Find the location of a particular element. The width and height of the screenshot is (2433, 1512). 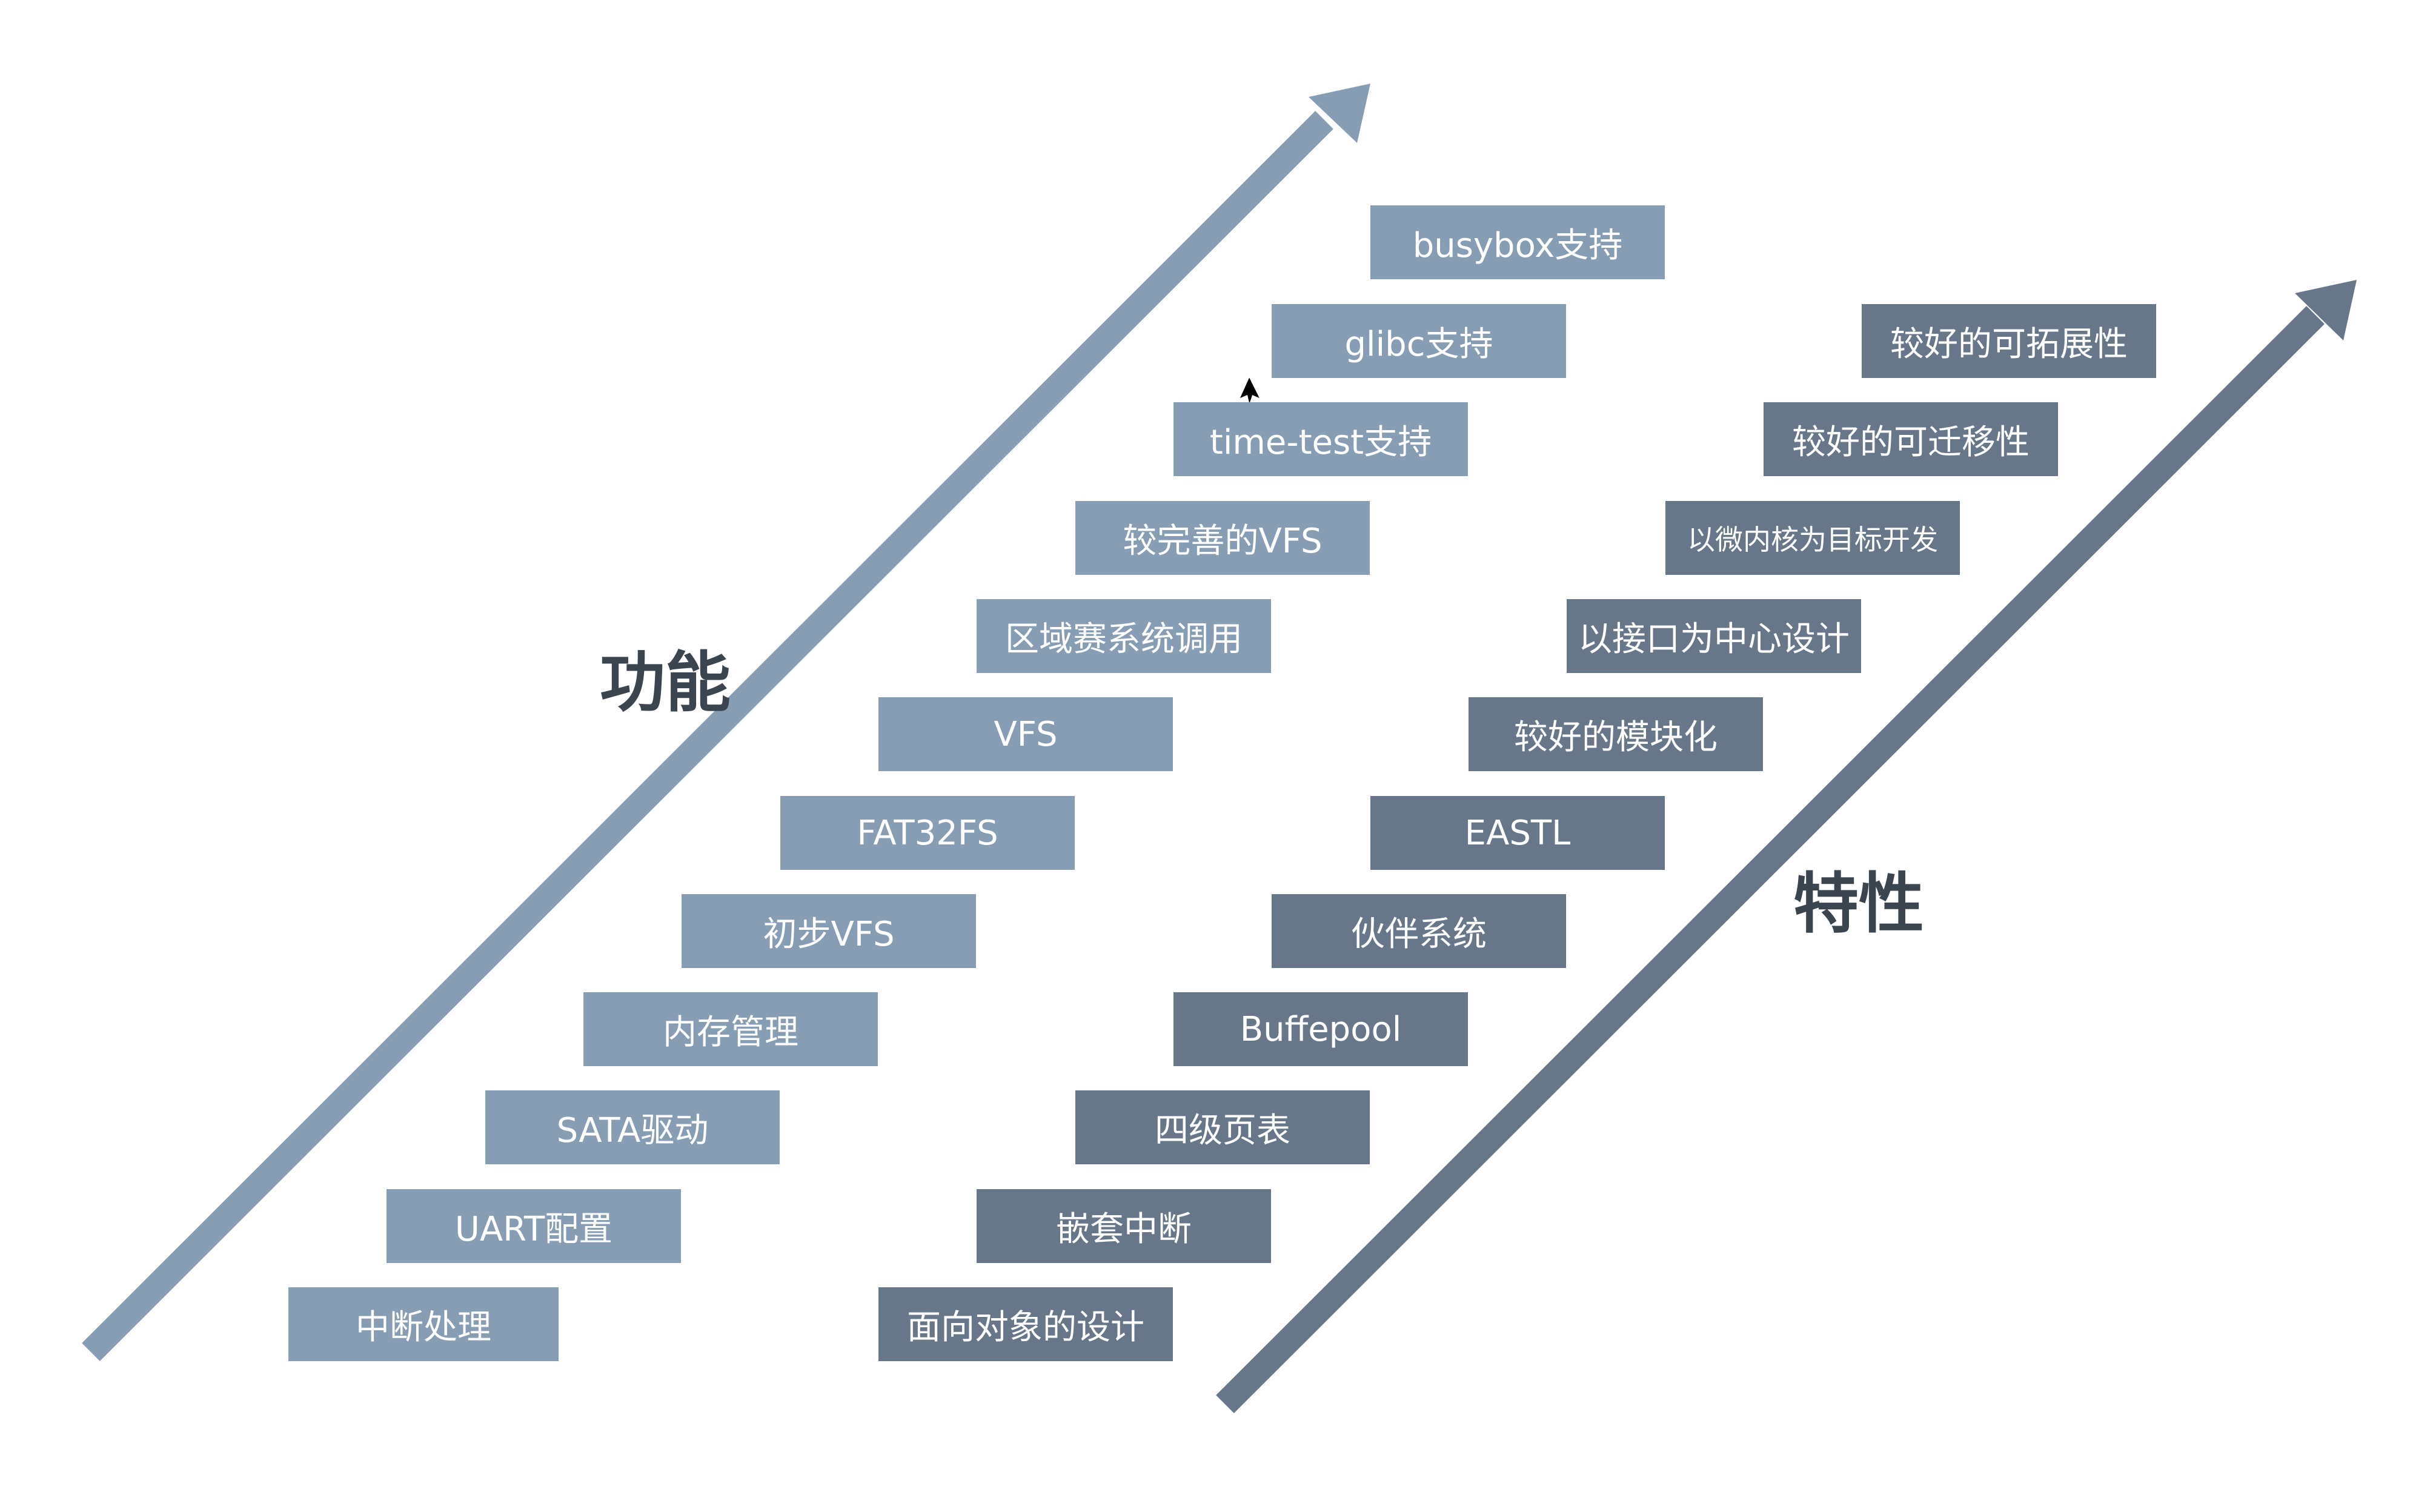

feature-box-buddy-system: 伙伴系统 is located at coordinates (1419, 931).